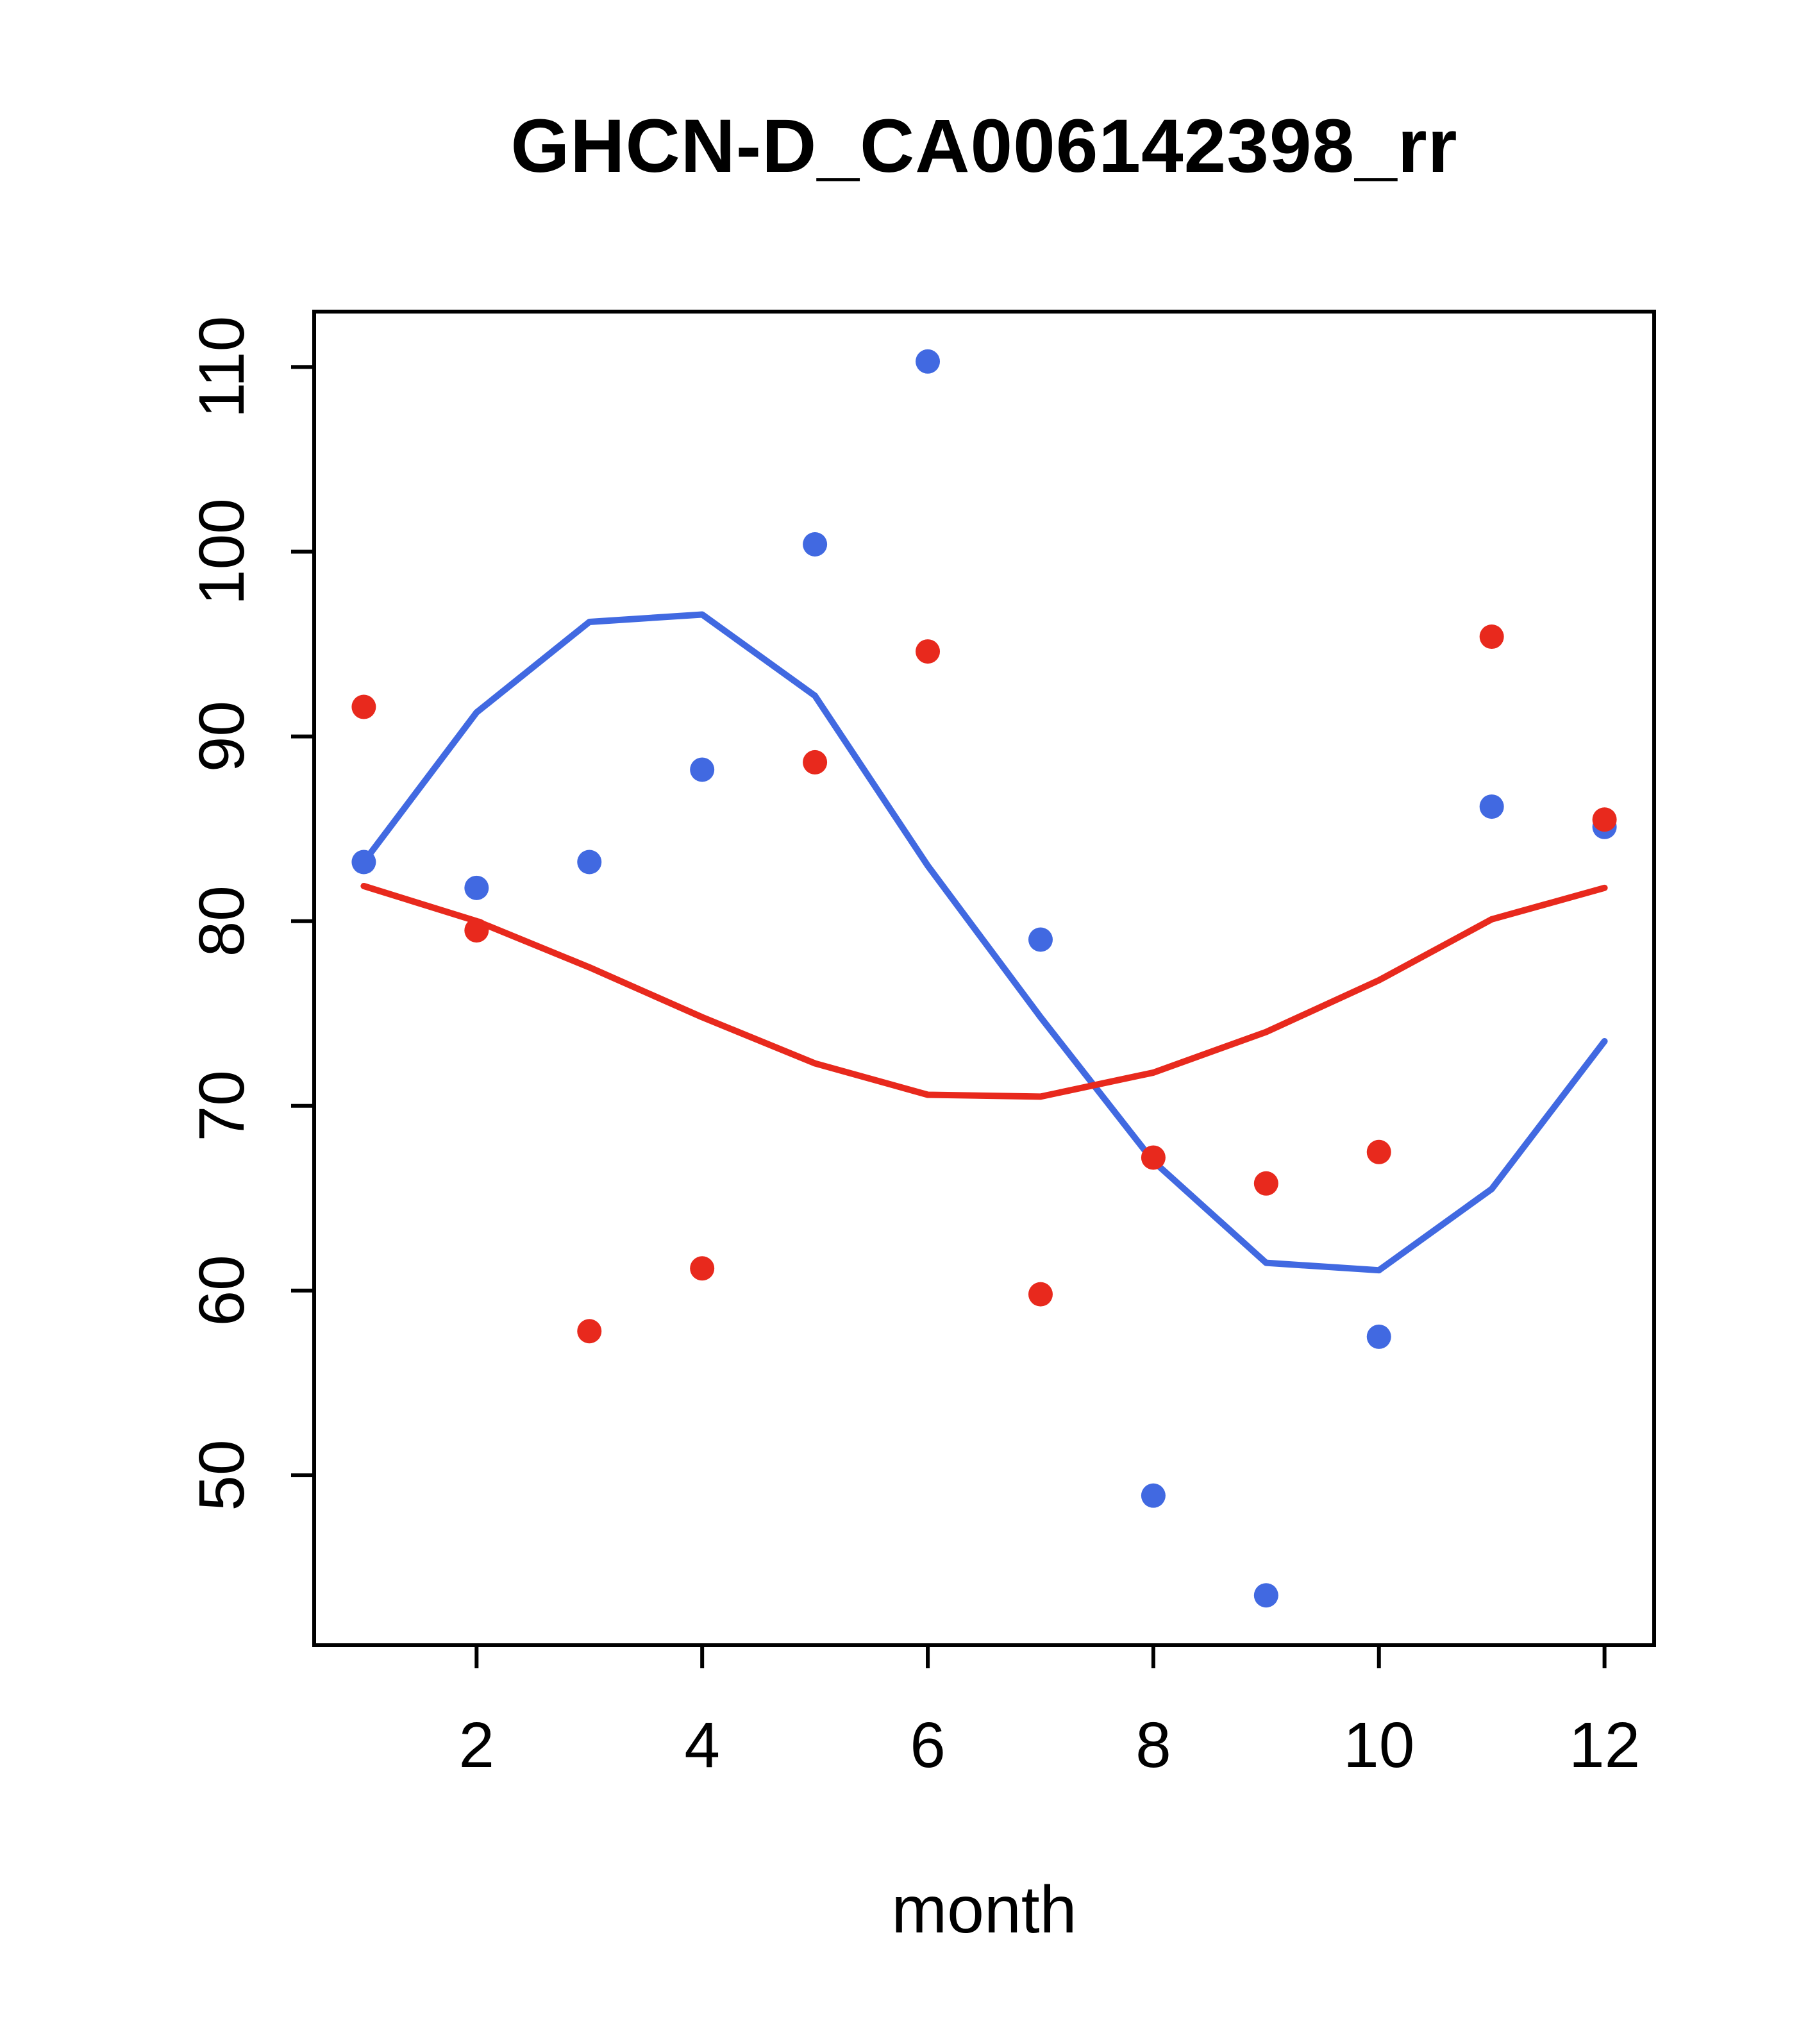 This screenshot has height=2044, width=1817. What do you see at coordinates (1378, 1745) in the screenshot?
I see `x-tick-label: 10` at bounding box center [1378, 1745].